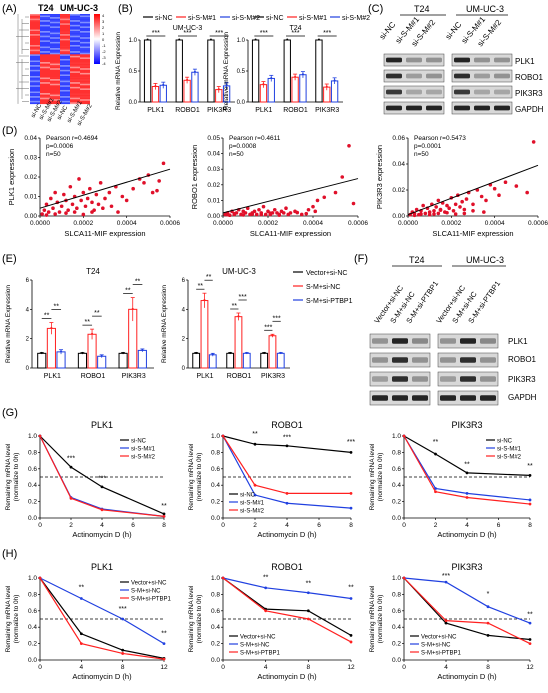 The image size is (548, 693). I want to click on blot-protein-label: PIK3R3, so click(529, 93).